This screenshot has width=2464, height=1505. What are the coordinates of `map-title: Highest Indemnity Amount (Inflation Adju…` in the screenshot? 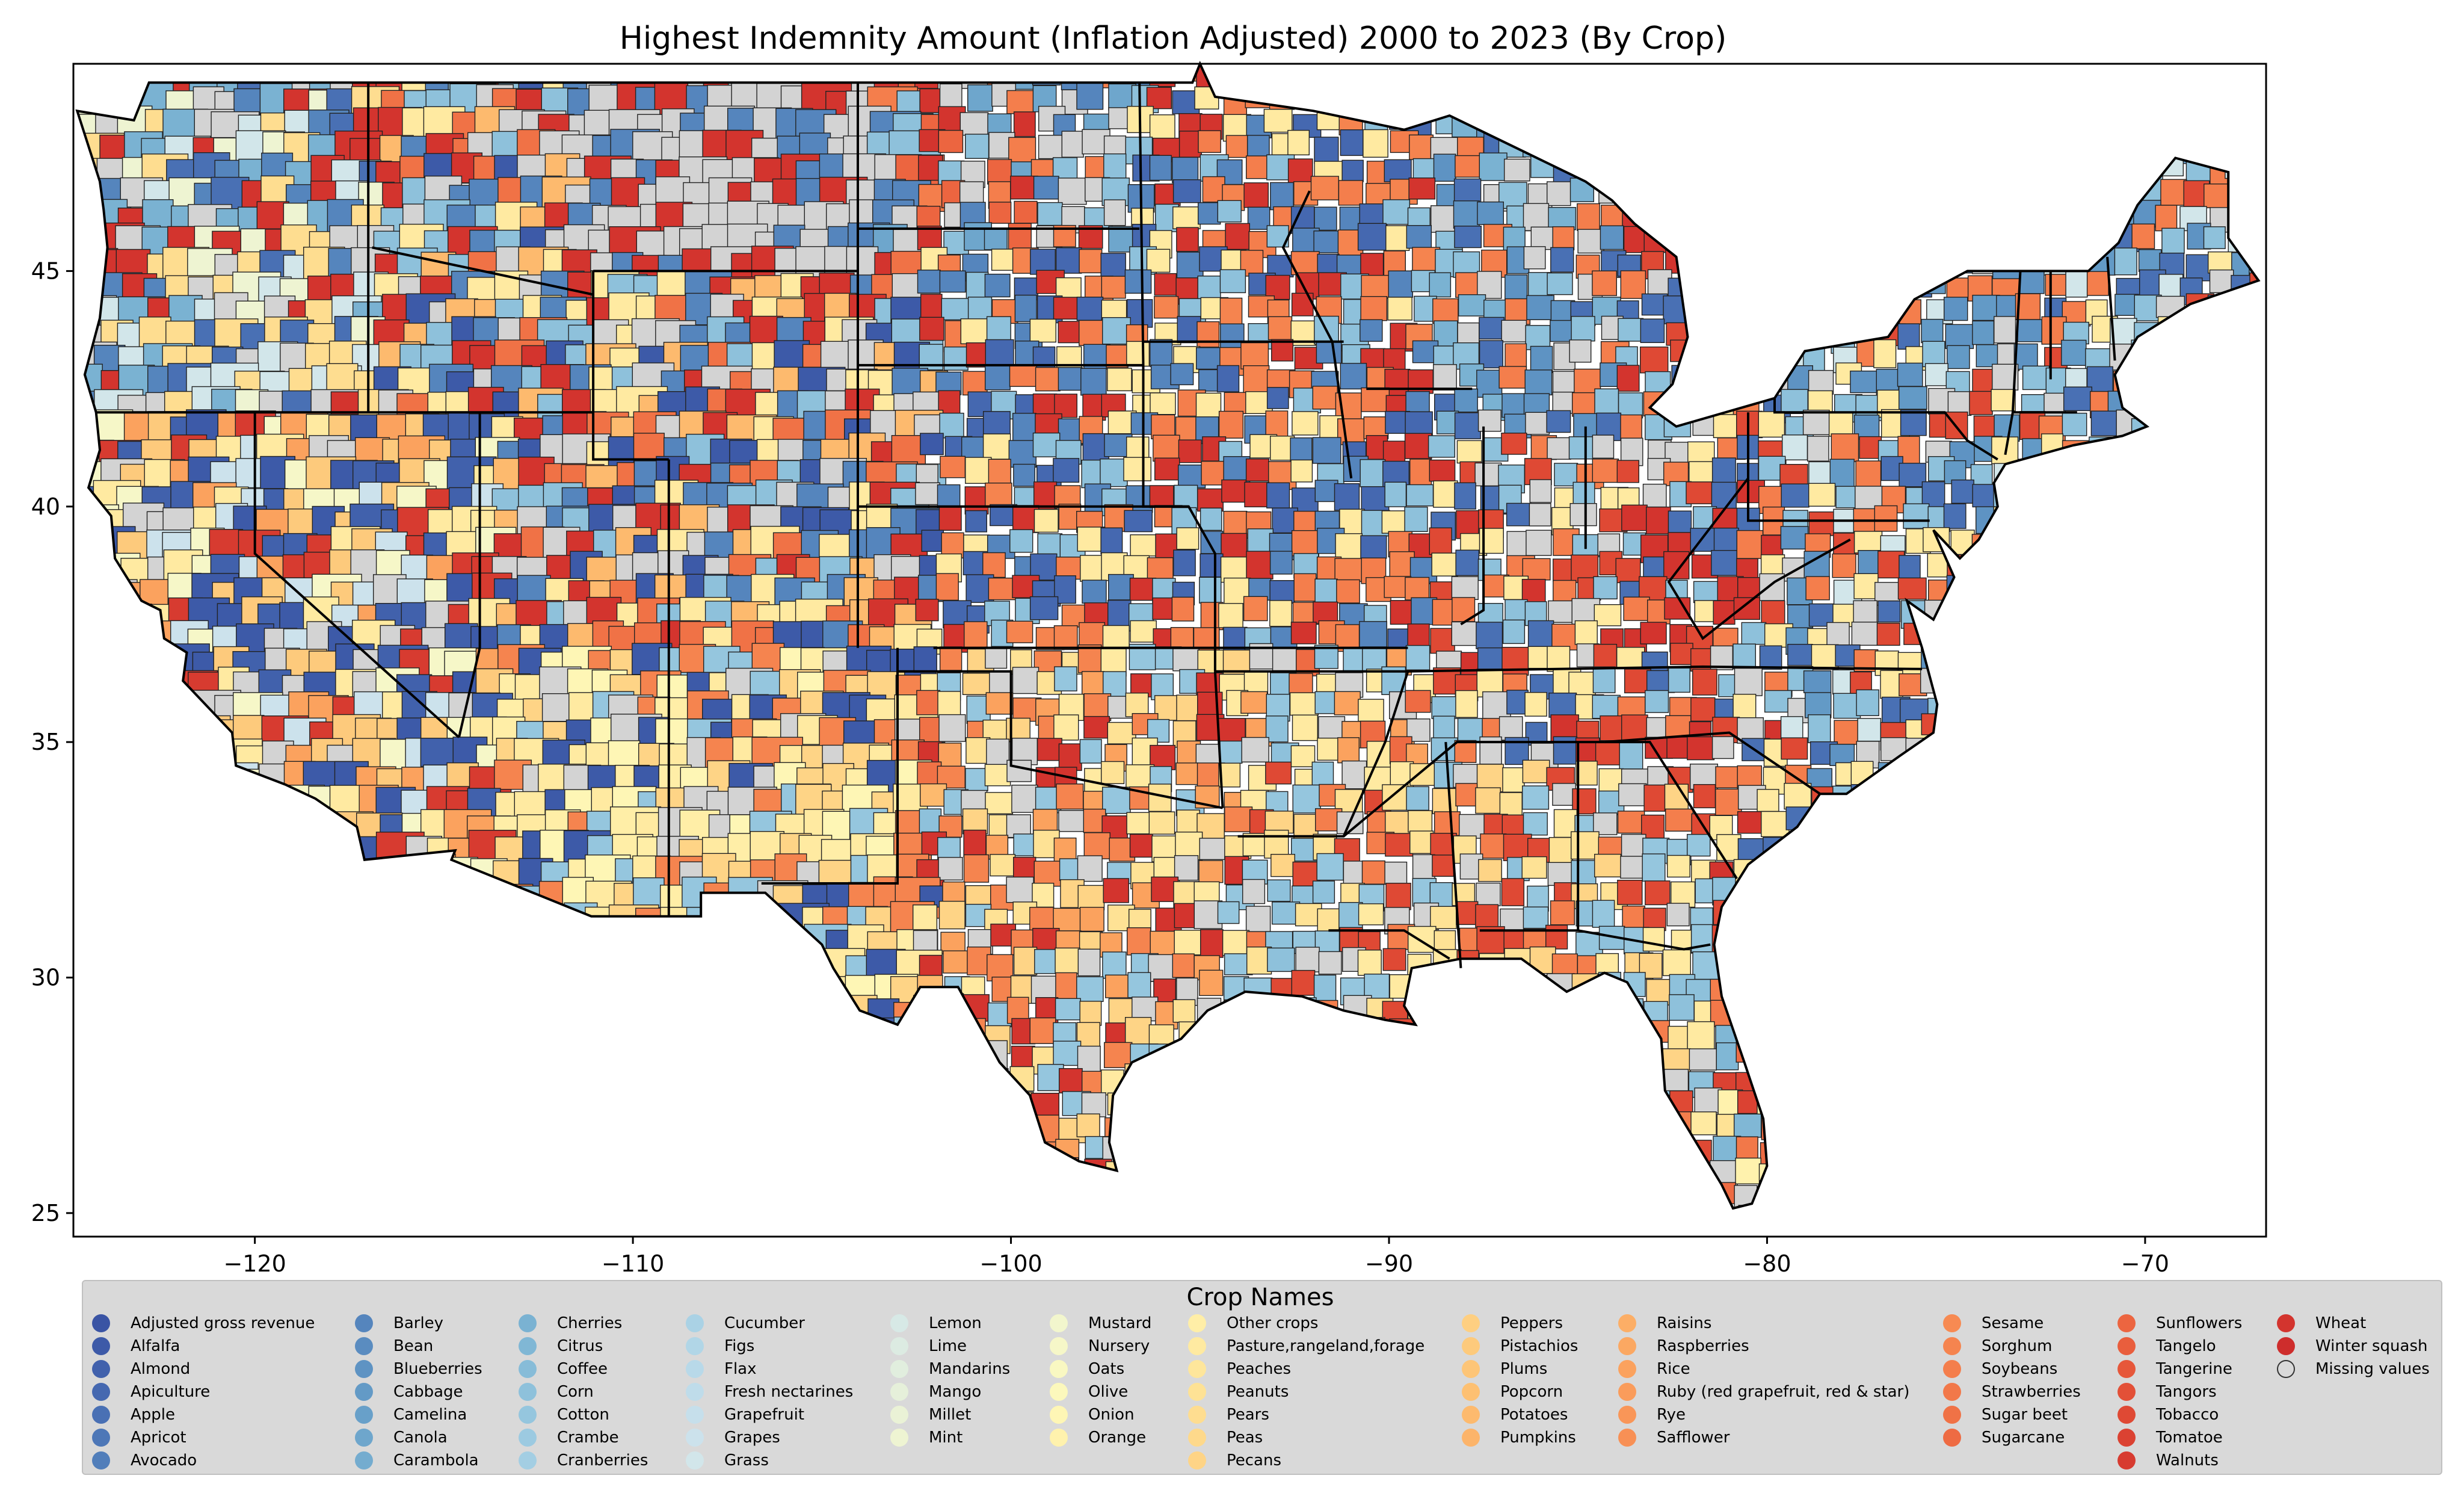 It's located at (1173, 38).